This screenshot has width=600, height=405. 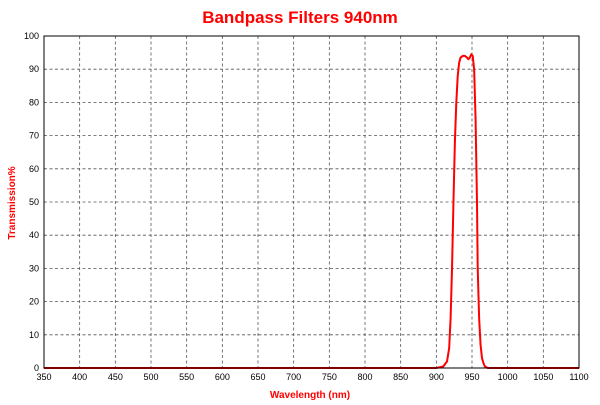 What do you see at coordinates (34, 69) in the screenshot?
I see `y-tick-label: 90` at bounding box center [34, 69].